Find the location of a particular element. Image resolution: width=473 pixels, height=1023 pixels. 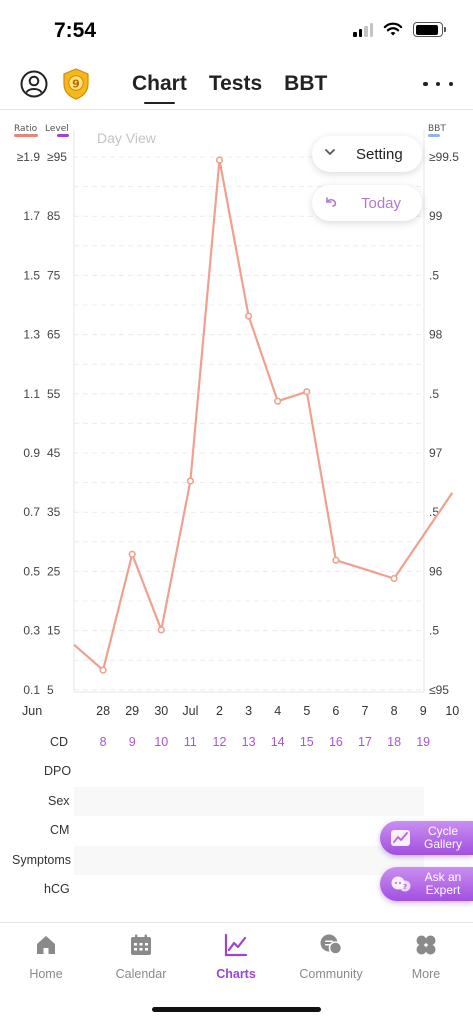

level-tick-label: ≥95 is located at coordinates (57, 157).